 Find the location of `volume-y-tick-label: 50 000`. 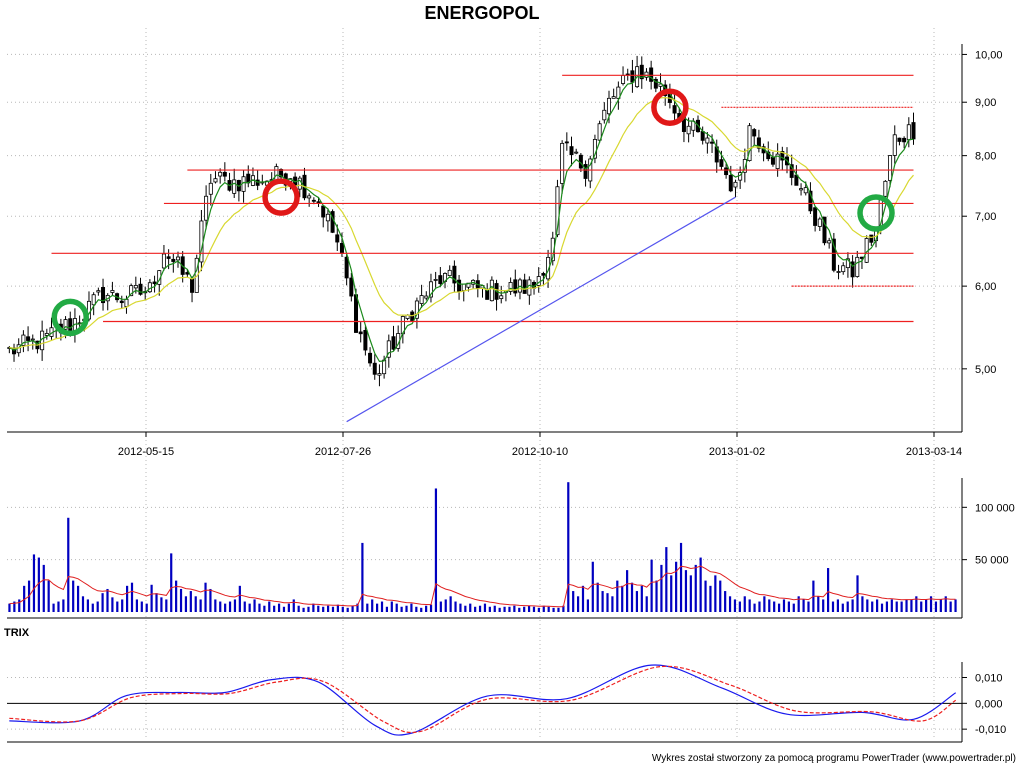

volume-y-tick-label: 50 000 is located at coordinates (992, 561).